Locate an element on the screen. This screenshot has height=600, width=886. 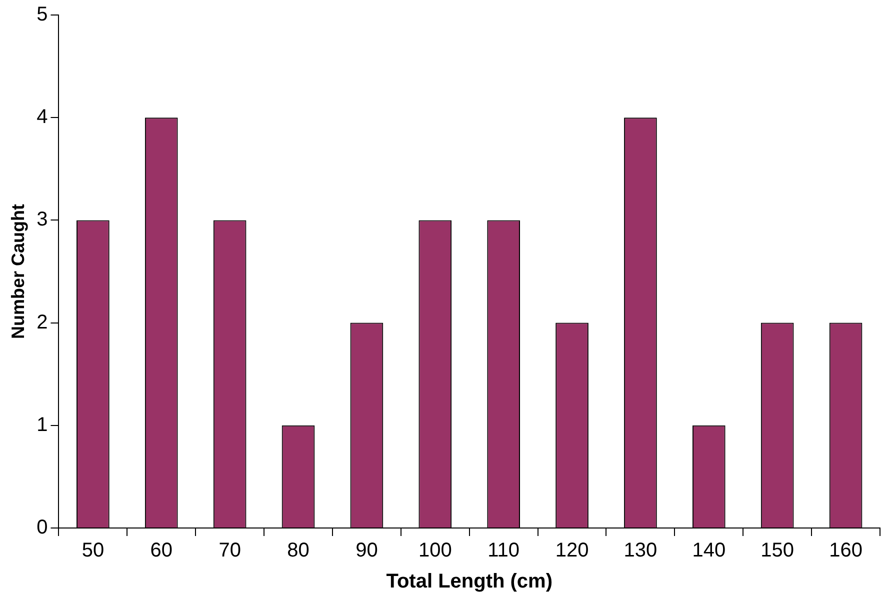
x-tick-label: 150 is located at coordinates (777, 551).